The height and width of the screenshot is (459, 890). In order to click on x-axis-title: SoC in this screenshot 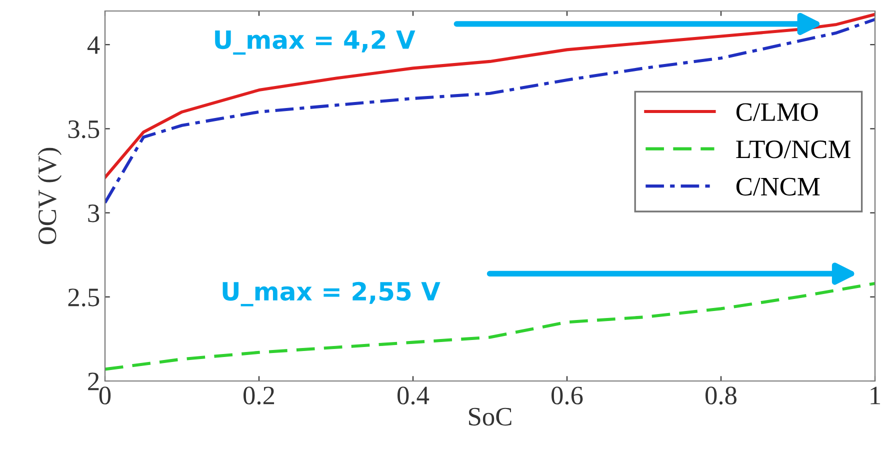, I will do `click(490, 417)`.